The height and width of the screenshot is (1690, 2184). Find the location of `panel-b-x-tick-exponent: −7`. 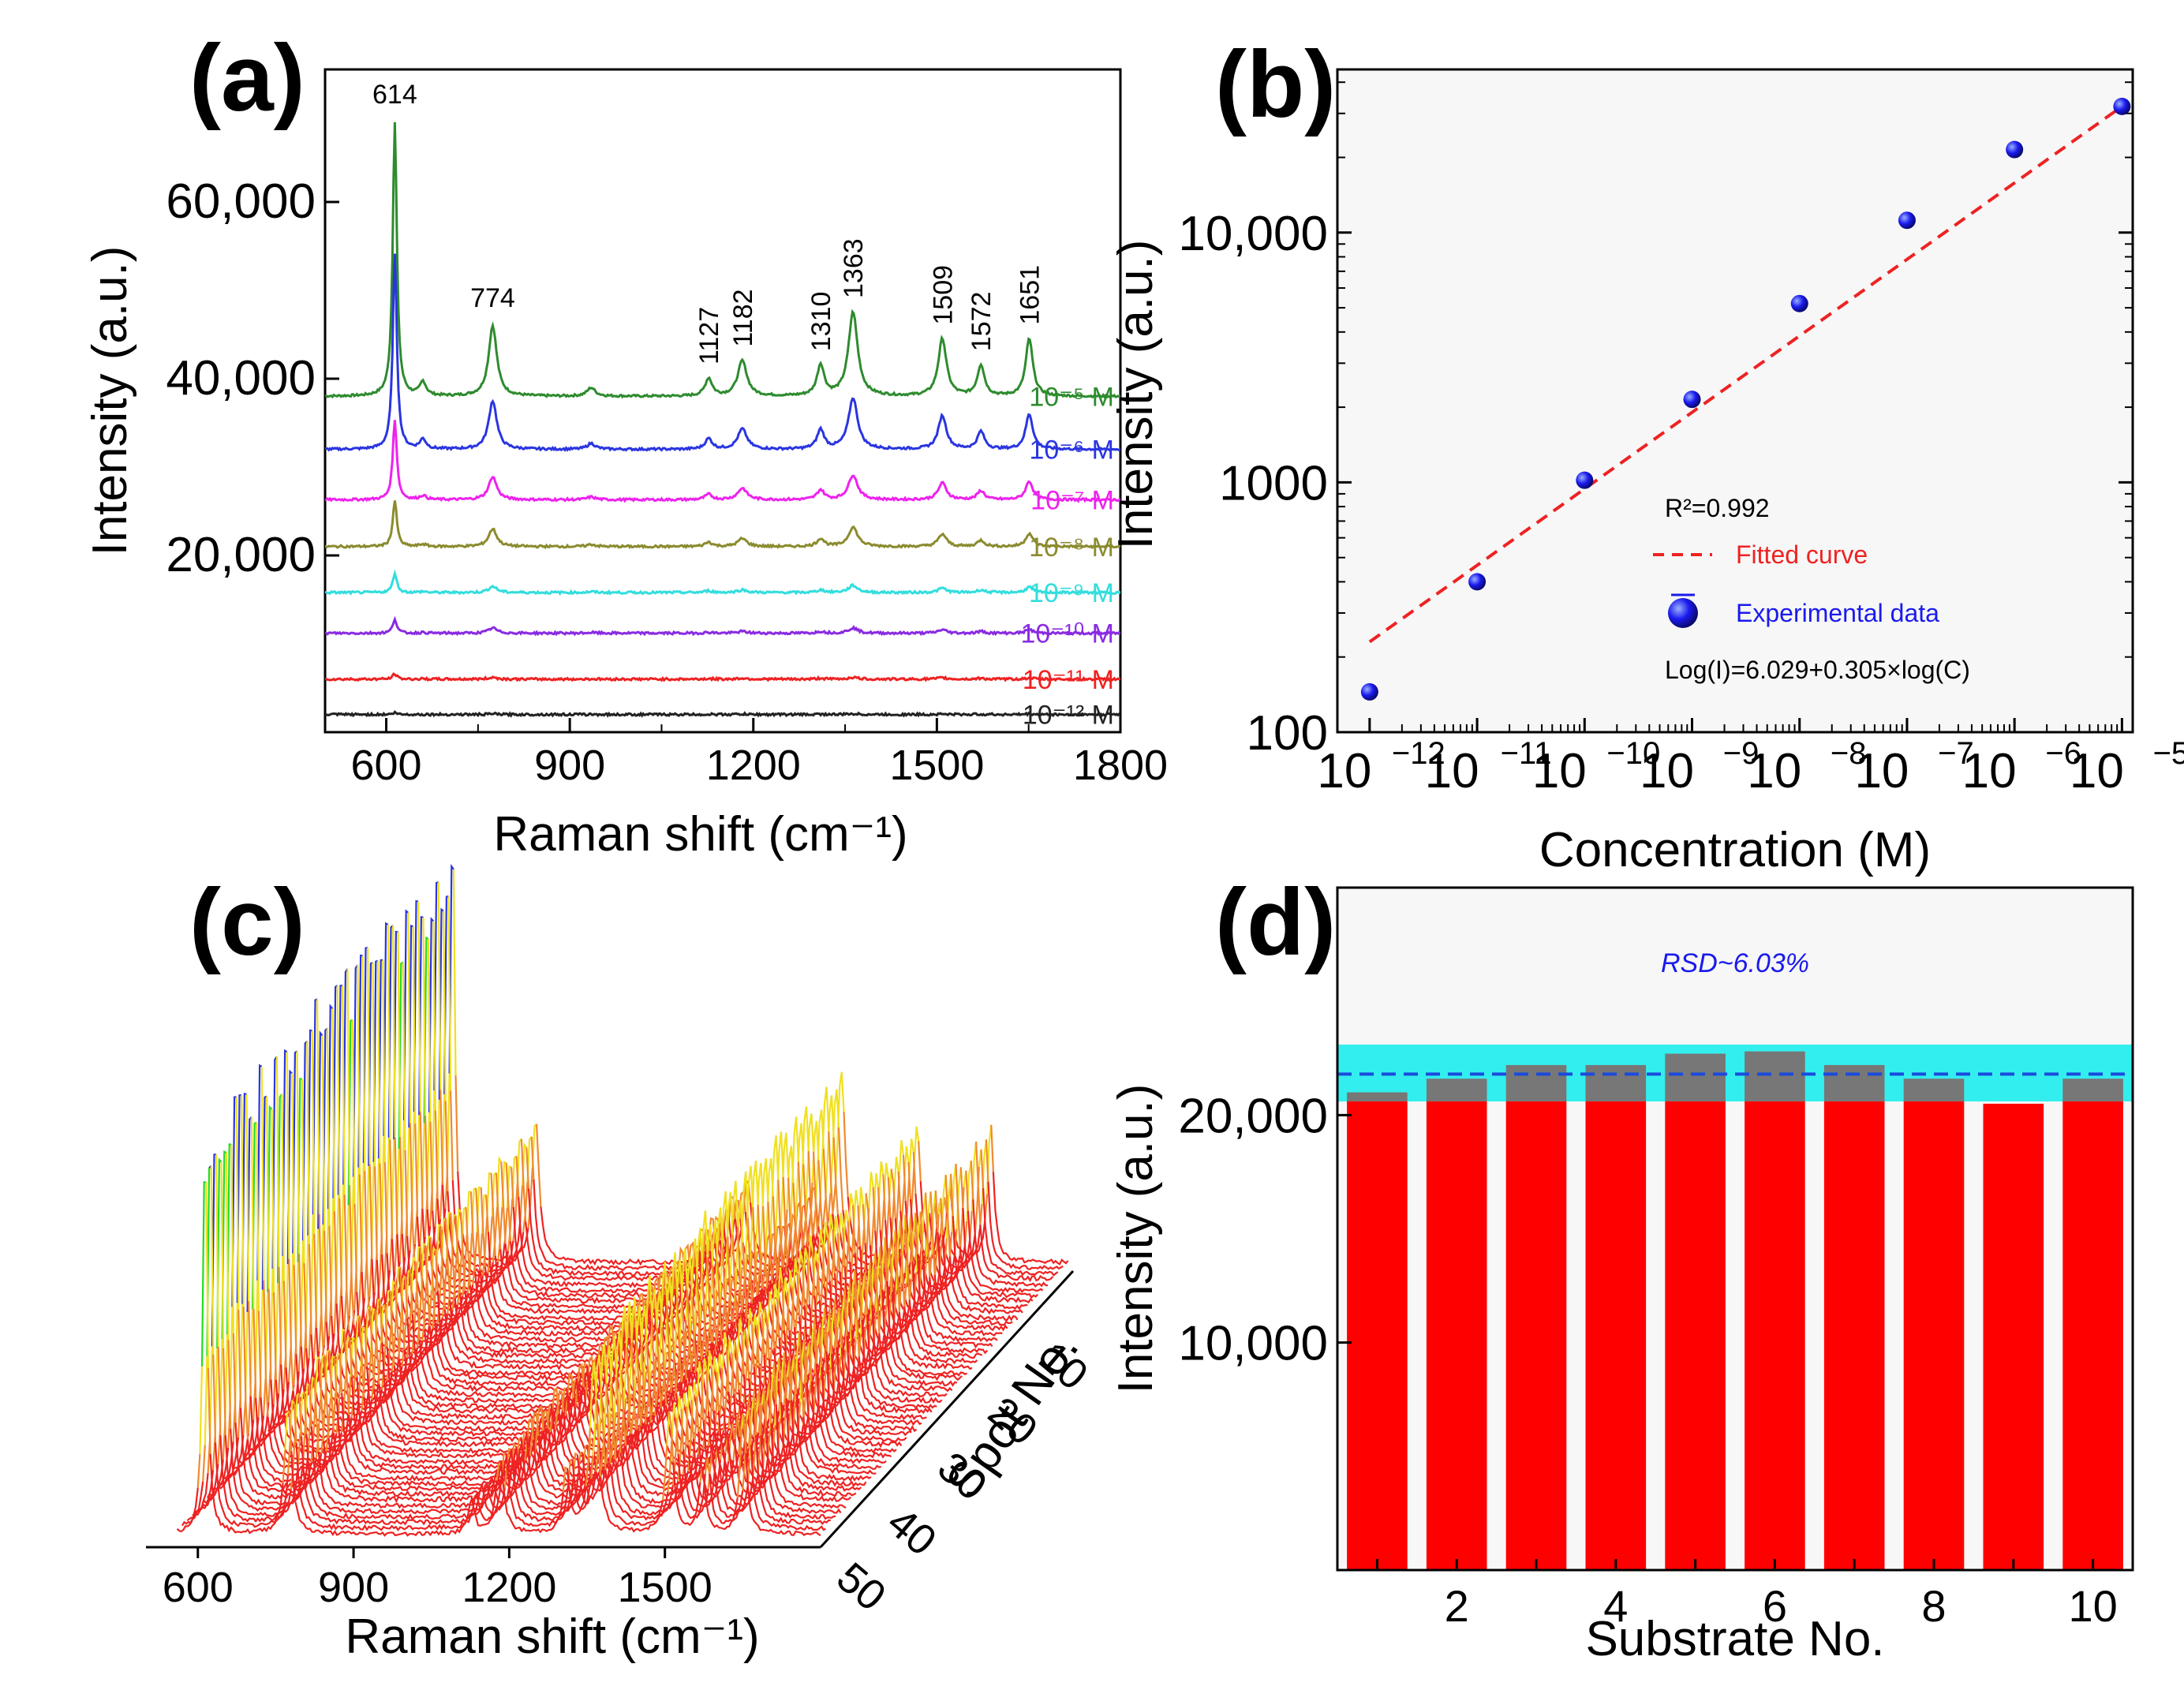

panel-b-x-tick-exponent: −7 is located at coordinates (1956, 753).